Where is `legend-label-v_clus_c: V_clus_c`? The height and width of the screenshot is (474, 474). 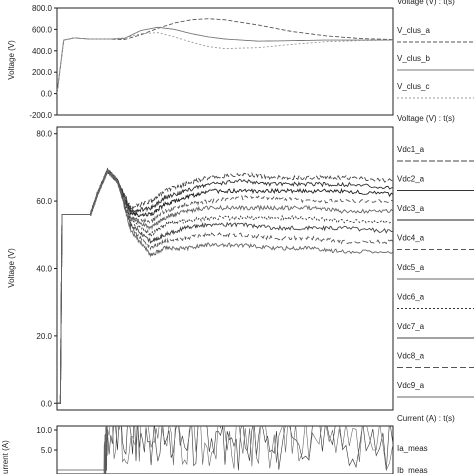
legend-label-v_clus_c: V_clus_c is located at coordinates (413, 86).